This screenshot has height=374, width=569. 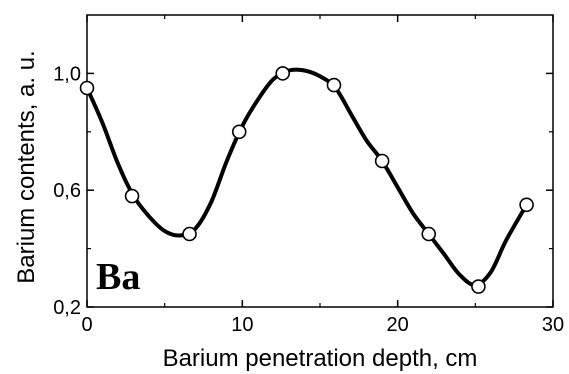 What do you see at coordinates (67, 191) in the screenshot?
I see `y-tick-label: 0,6` at bounding box center [67, 191].